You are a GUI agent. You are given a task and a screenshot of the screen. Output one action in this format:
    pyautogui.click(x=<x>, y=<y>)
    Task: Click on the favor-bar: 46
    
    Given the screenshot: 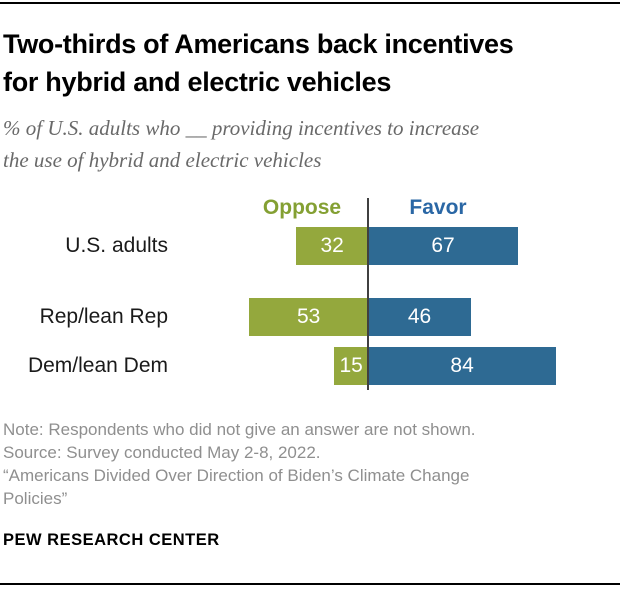 What is the action you would take?
    pyautogui.click(x=420, y=317)
    